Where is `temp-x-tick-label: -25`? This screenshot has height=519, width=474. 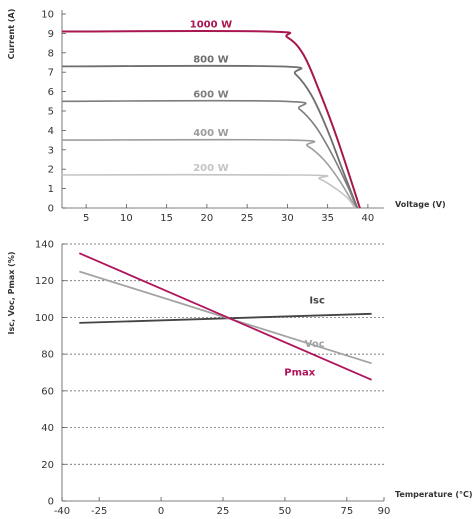
temp-x-tick-label: -25 is located at coordinates (99, 511).